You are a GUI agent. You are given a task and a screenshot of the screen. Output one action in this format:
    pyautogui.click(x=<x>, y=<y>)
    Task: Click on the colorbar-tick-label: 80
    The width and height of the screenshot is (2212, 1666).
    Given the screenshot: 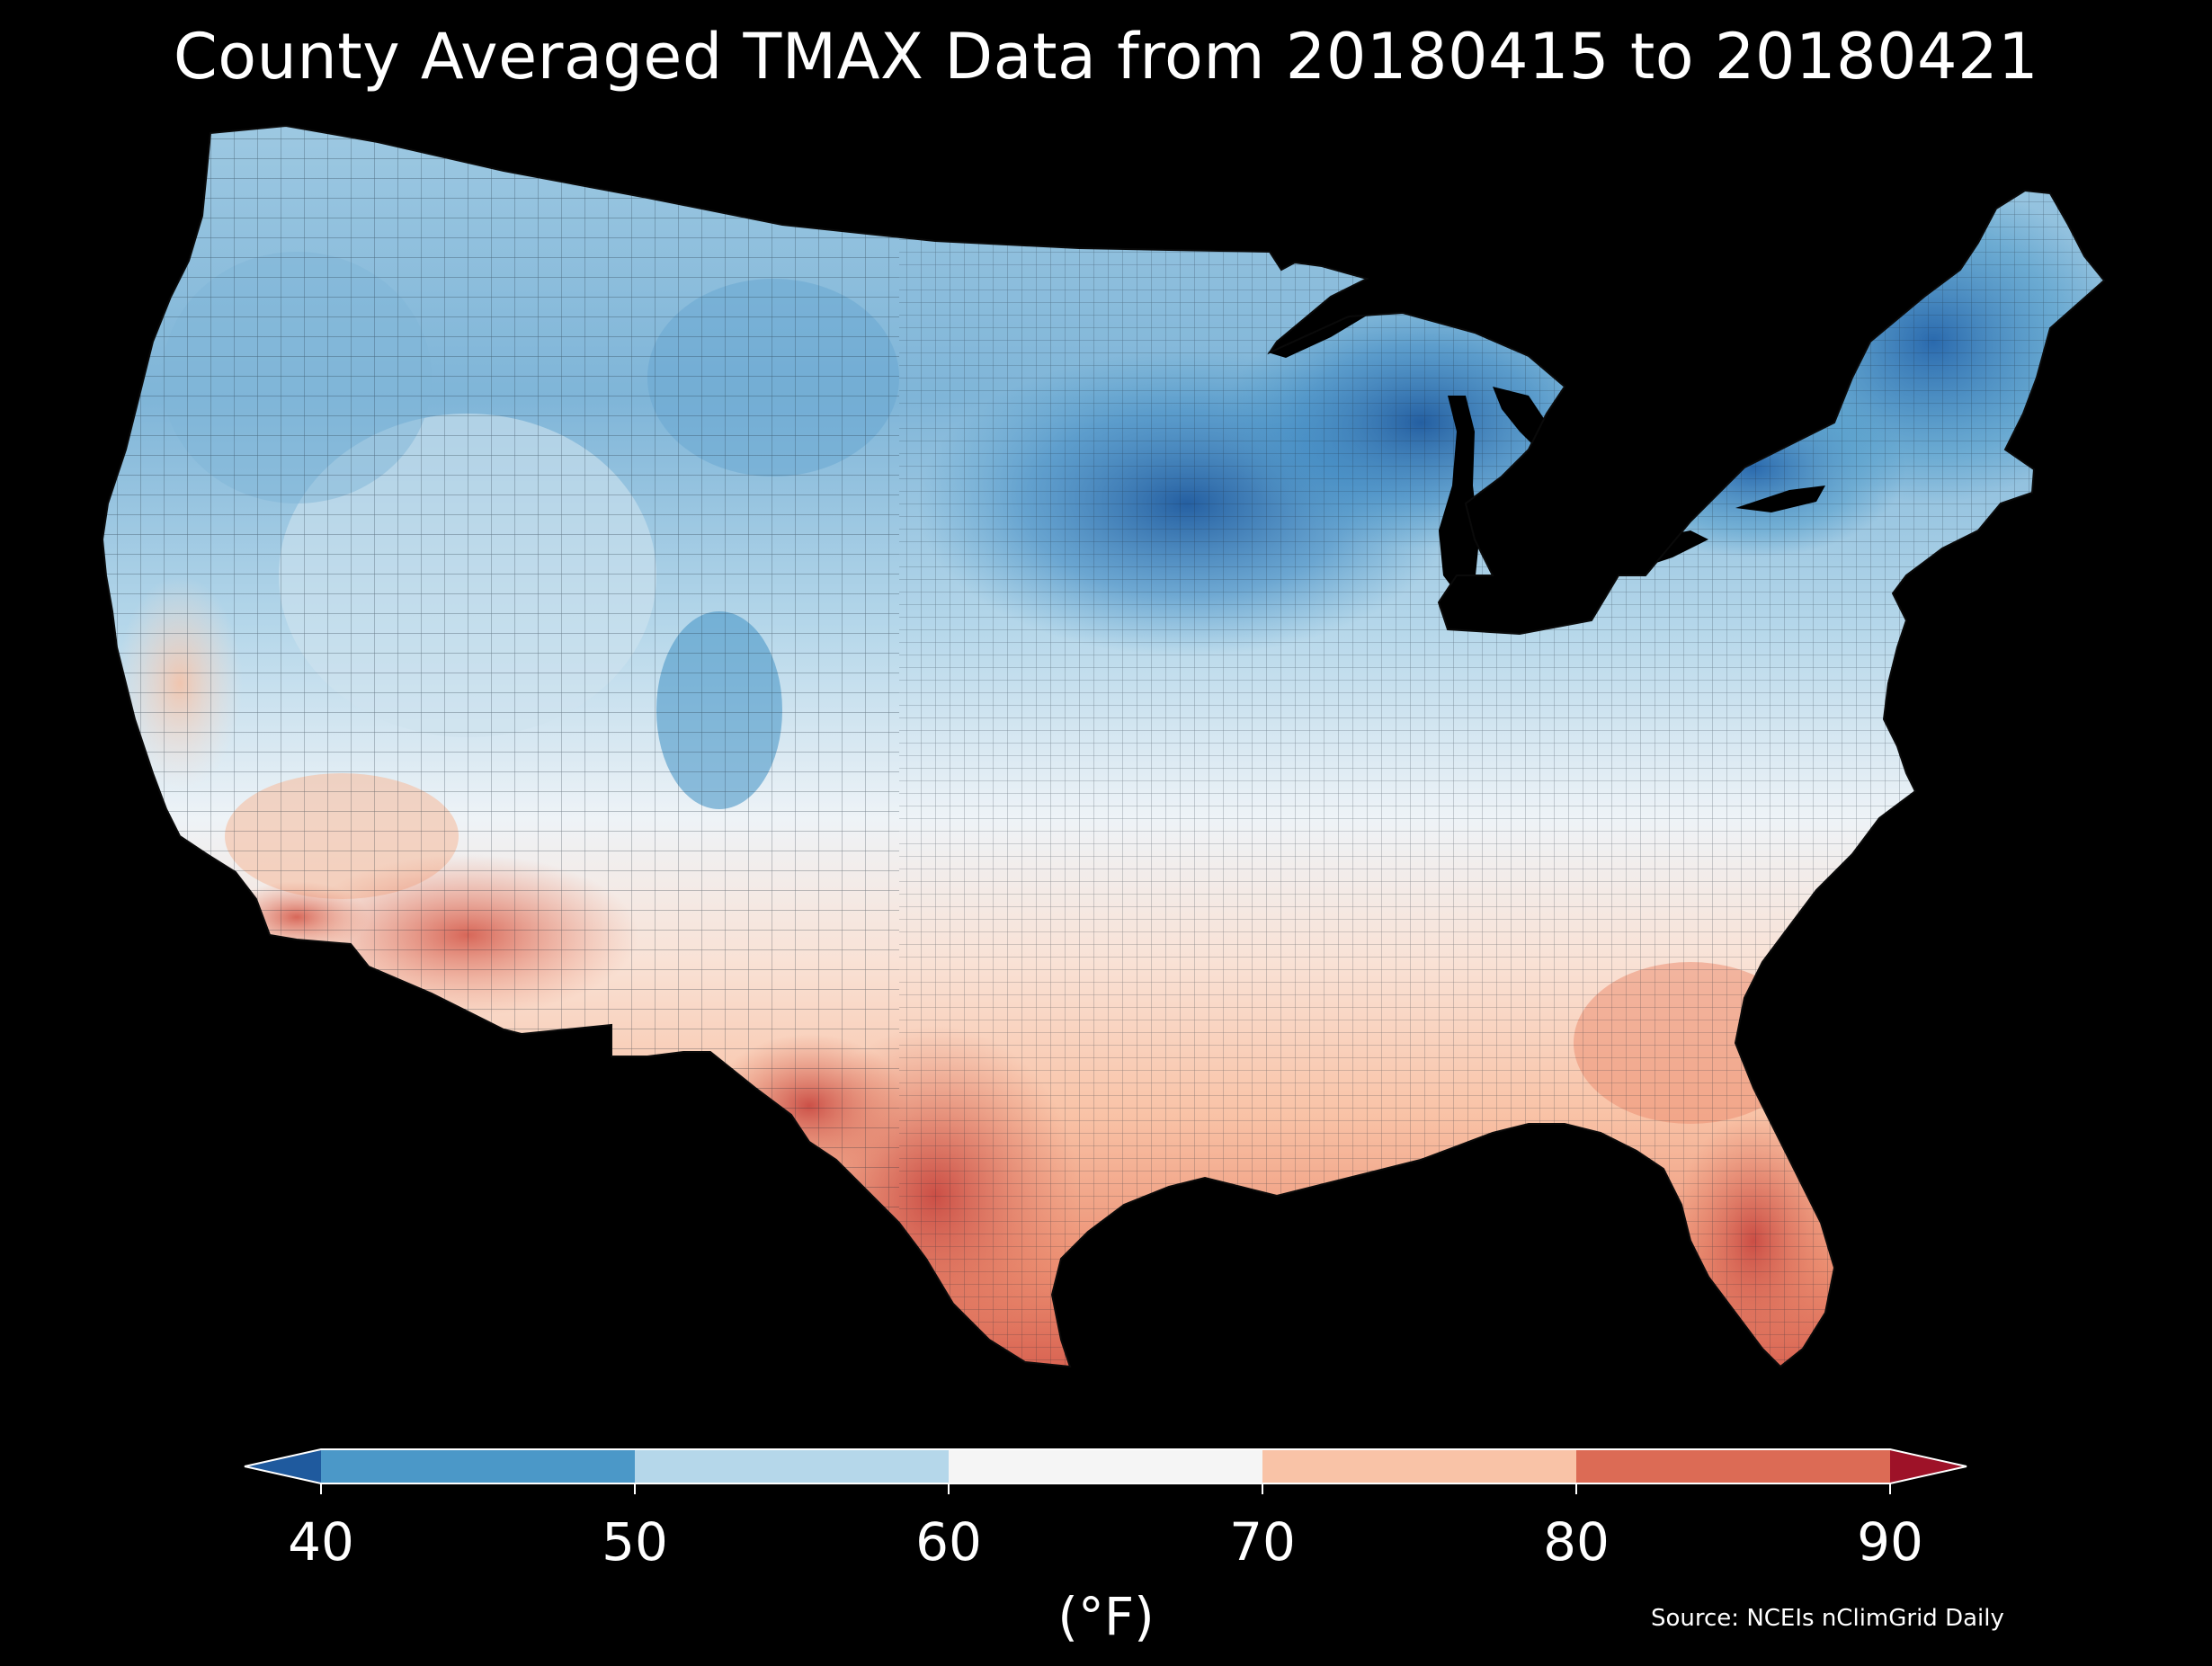 What is the action you would take?
    pyautogui.click(x=1576, y=1542)
    